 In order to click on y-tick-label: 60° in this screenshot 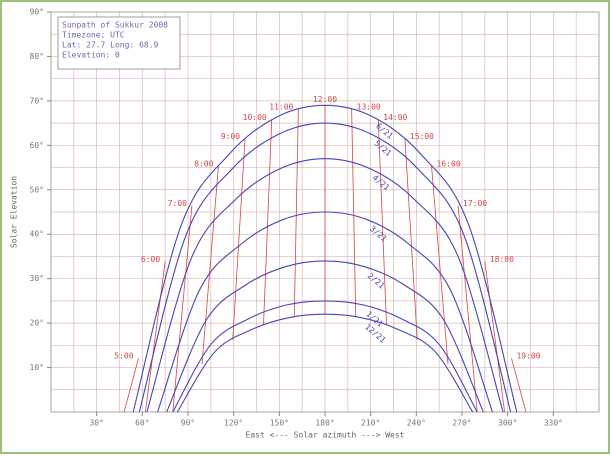, I will do `click(37, 145)`.